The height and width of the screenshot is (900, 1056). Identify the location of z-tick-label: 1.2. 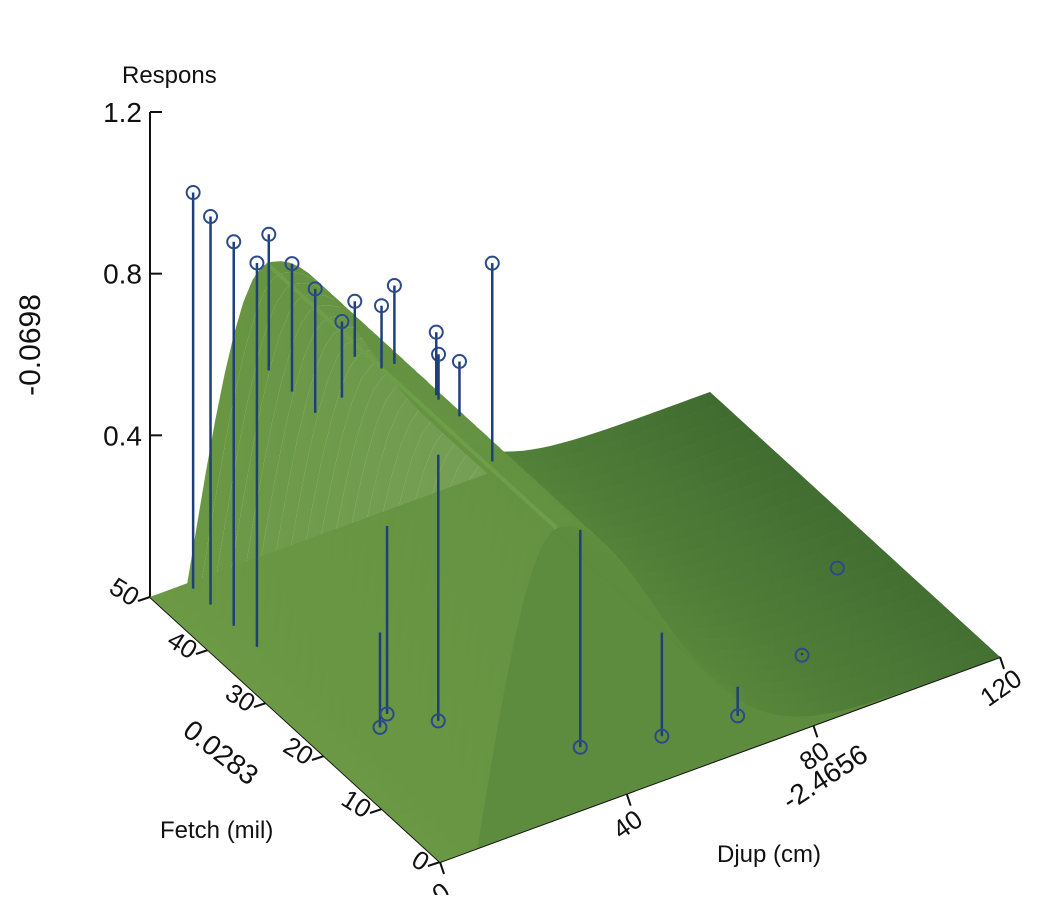
(122, 112).